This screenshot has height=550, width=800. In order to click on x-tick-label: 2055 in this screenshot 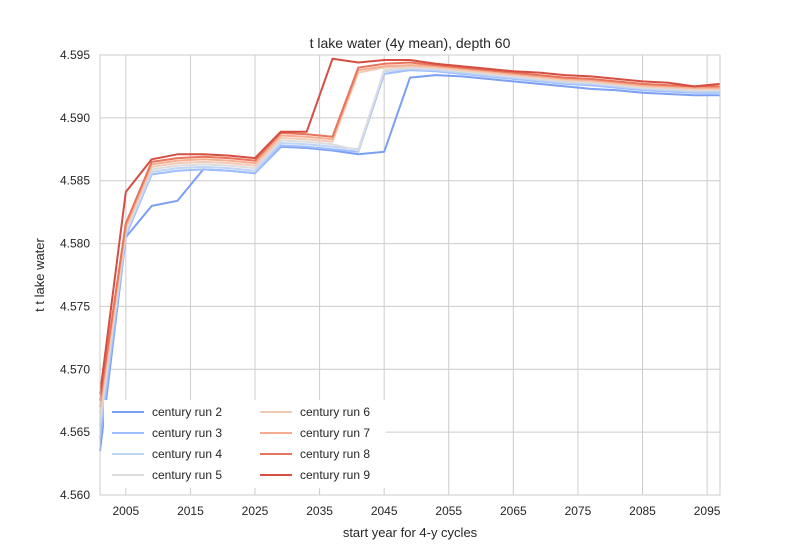, I will do `click(448, 511)`.